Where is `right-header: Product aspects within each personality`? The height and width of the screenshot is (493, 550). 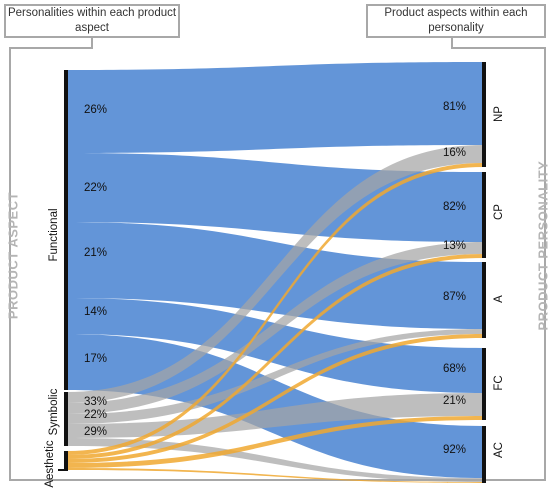 right-header: Product aspects within each personality is located at coordinates (456, 21).